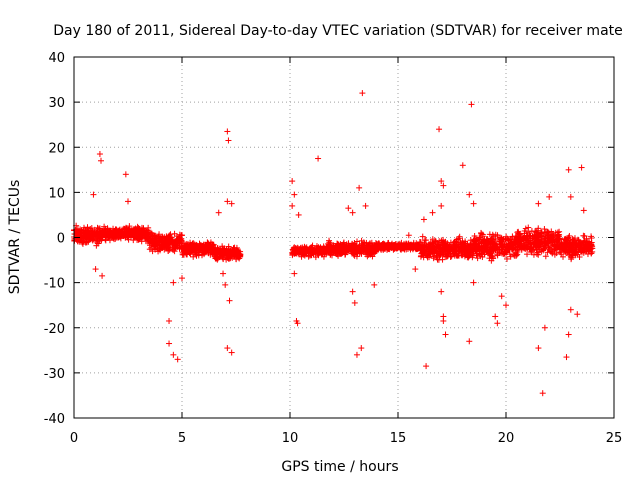 The image size is (640, 480). What do you see at coordinates (614, 438) in the screenshot?
I see `x-tick-label: 25` at bounding box center [614, 438].